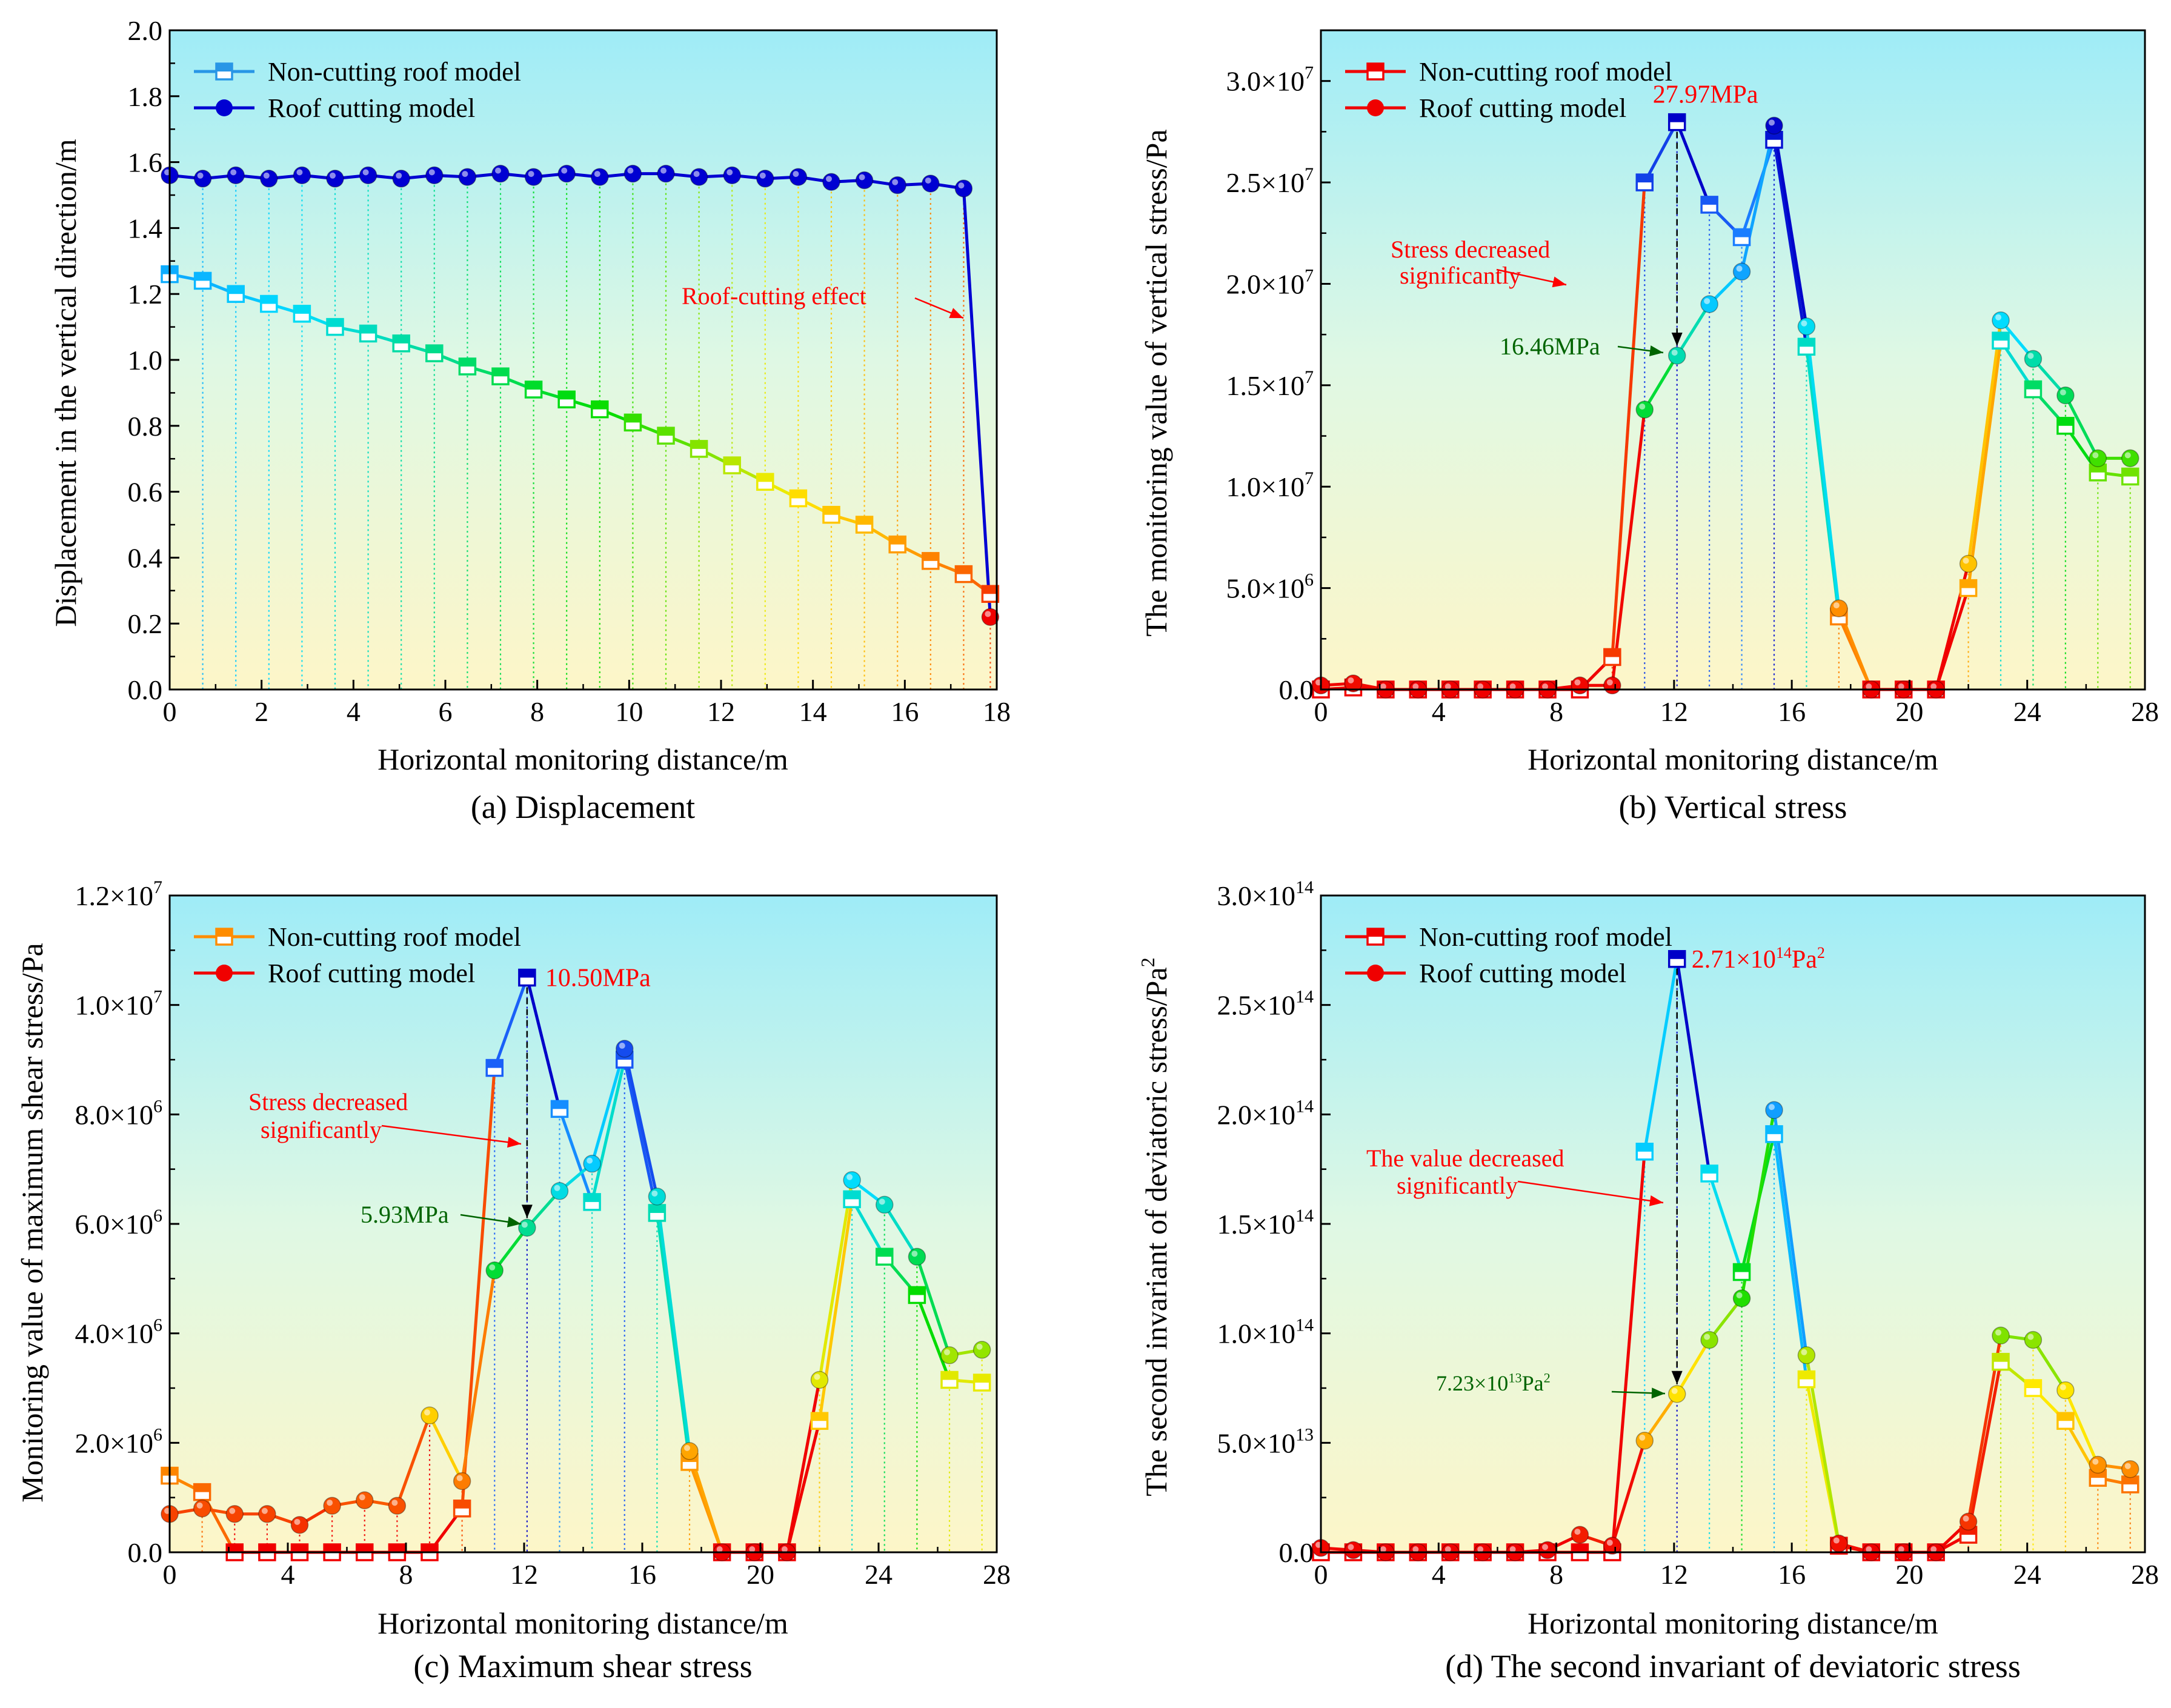 Image resolution: width=2171 pixels, height=1708 pixels. I want to click on p2-legend-marker-circle, so click(224, 973).